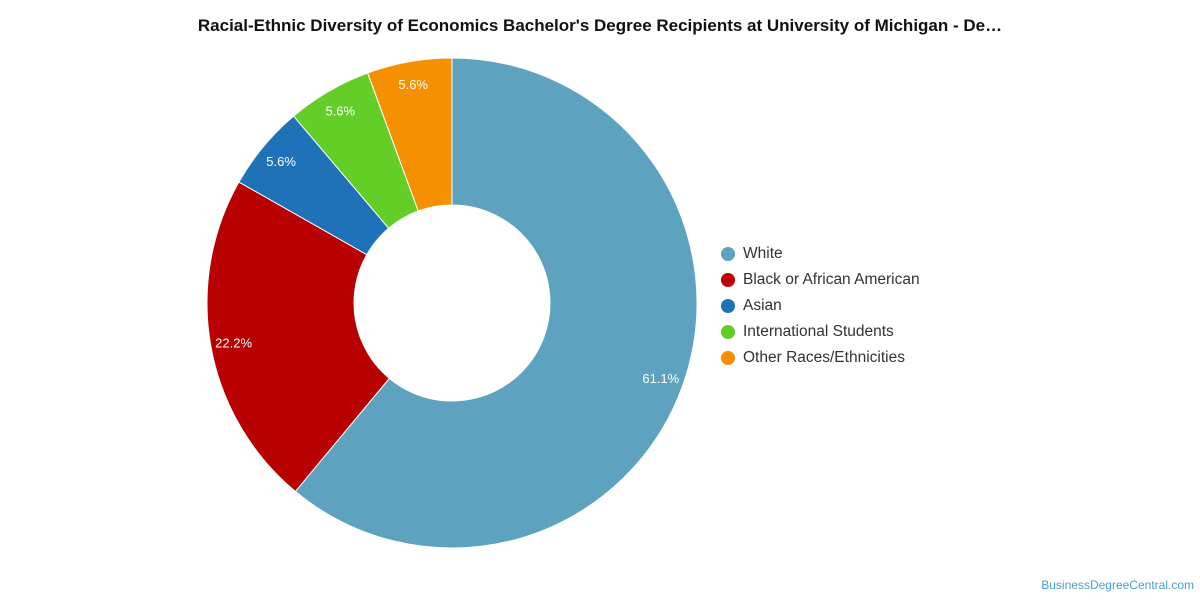  Describe the element at coordinates (763, 253) in the screenshot. I see `legend-label: White` at that location.